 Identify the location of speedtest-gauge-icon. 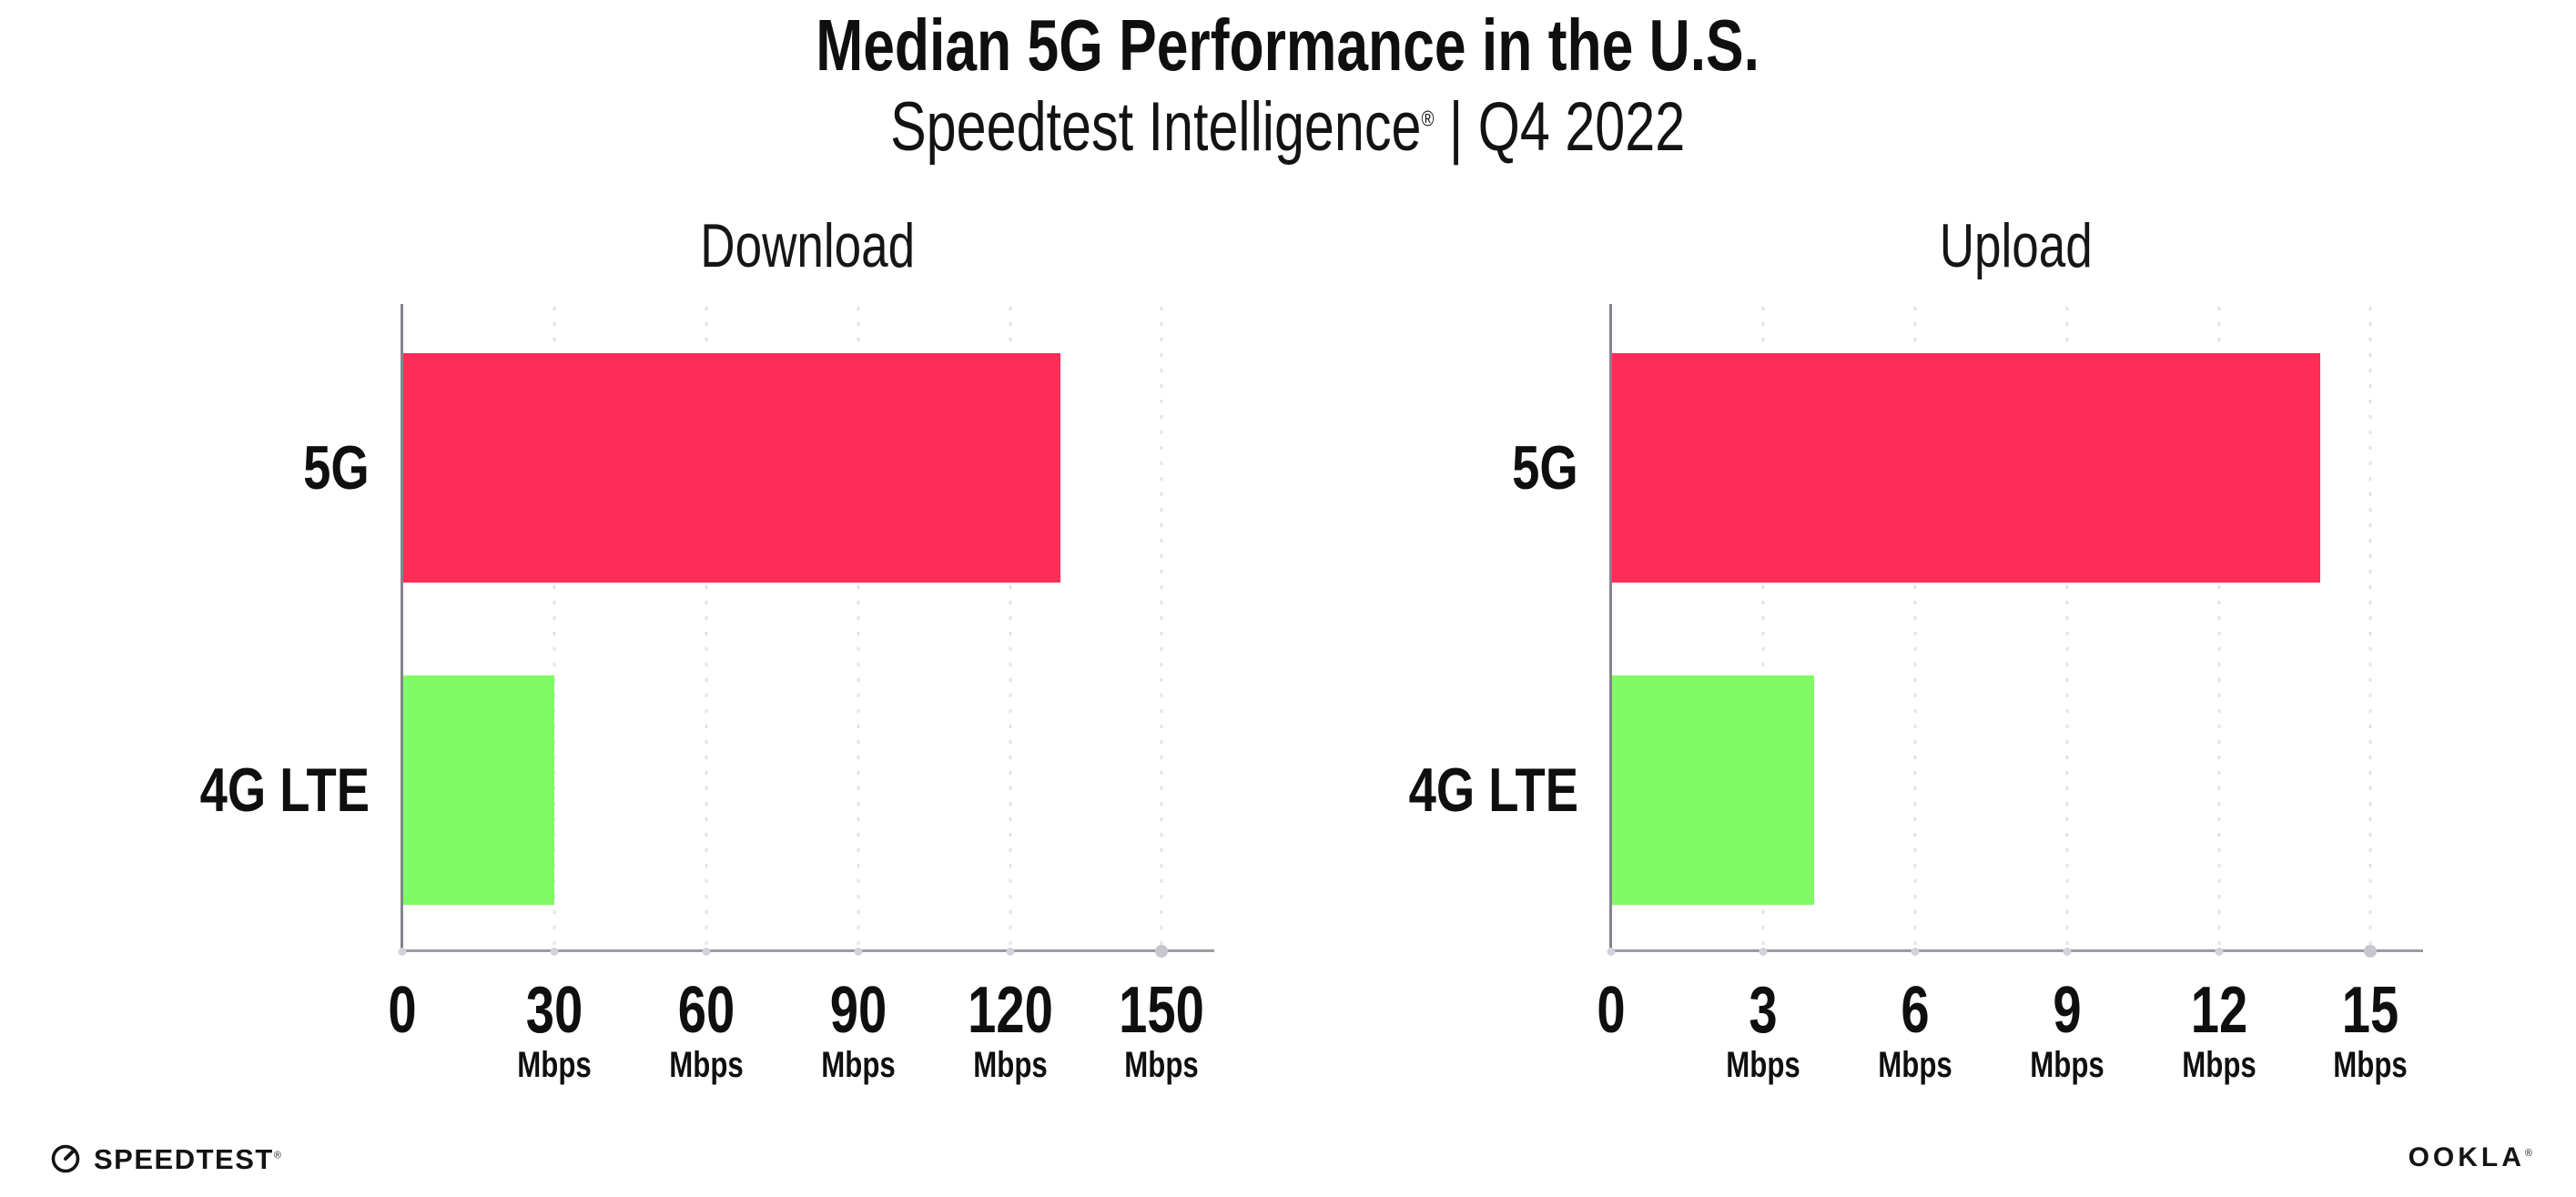
(65, 1159).